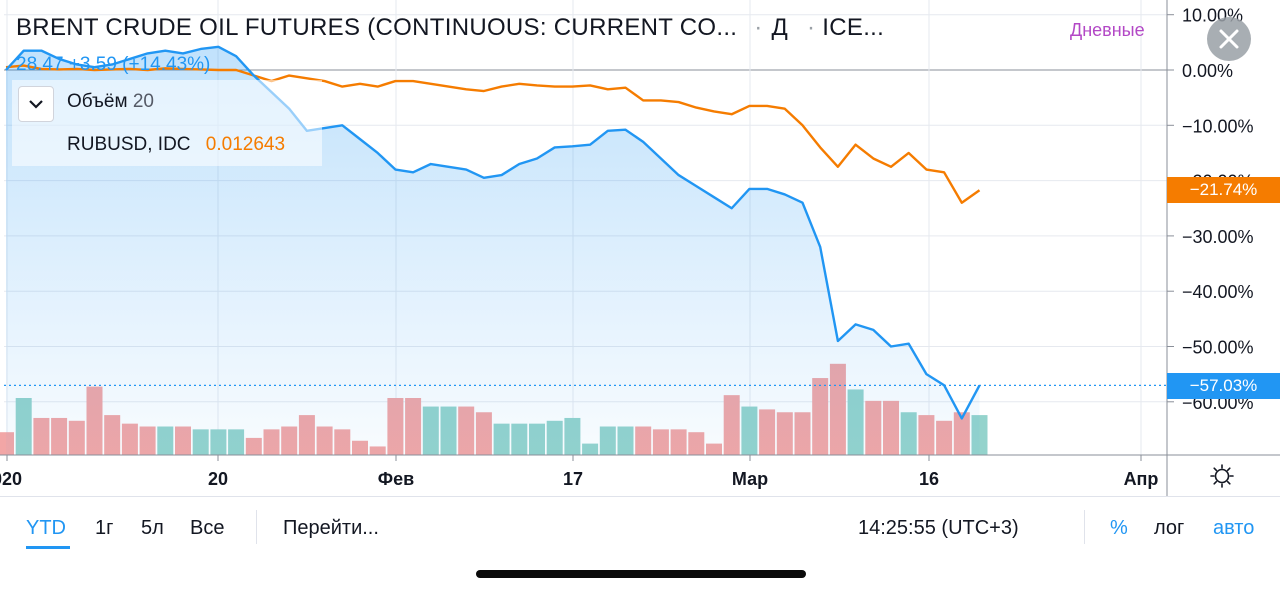  I want to click on y-tick-label: −40.00%, so click(1218, 292).